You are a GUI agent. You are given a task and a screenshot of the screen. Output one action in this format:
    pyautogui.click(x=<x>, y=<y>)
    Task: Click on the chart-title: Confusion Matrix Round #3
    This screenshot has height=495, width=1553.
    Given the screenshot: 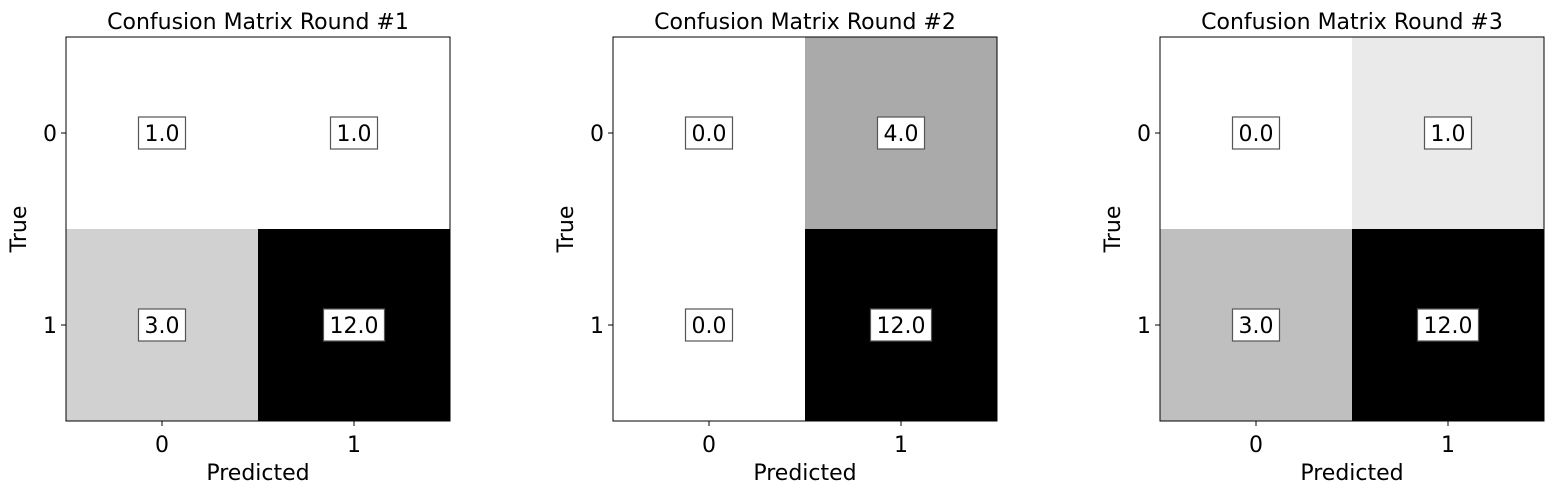 What is the action you would take?
    pyautogui.click(x=1352, y=22)
    